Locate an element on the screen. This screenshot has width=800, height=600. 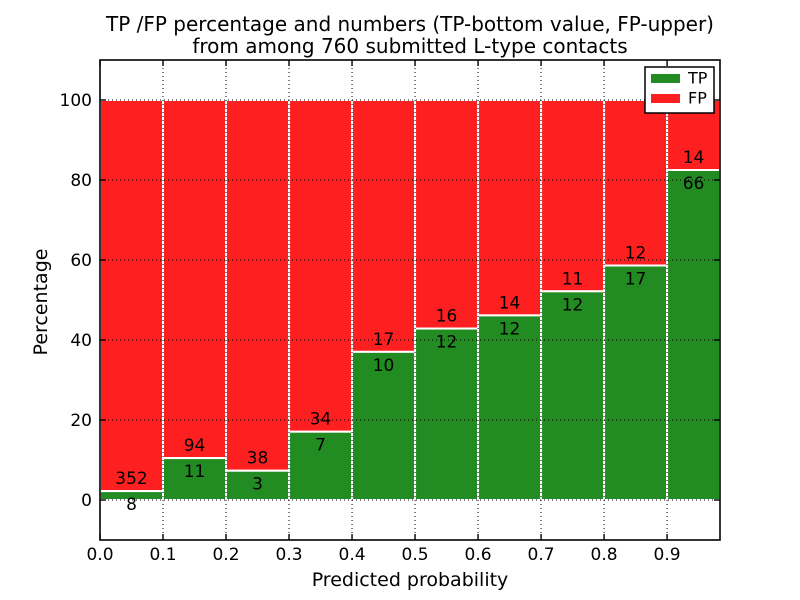
x-tick-label: 0.4 is located at coordinates (352, 555).